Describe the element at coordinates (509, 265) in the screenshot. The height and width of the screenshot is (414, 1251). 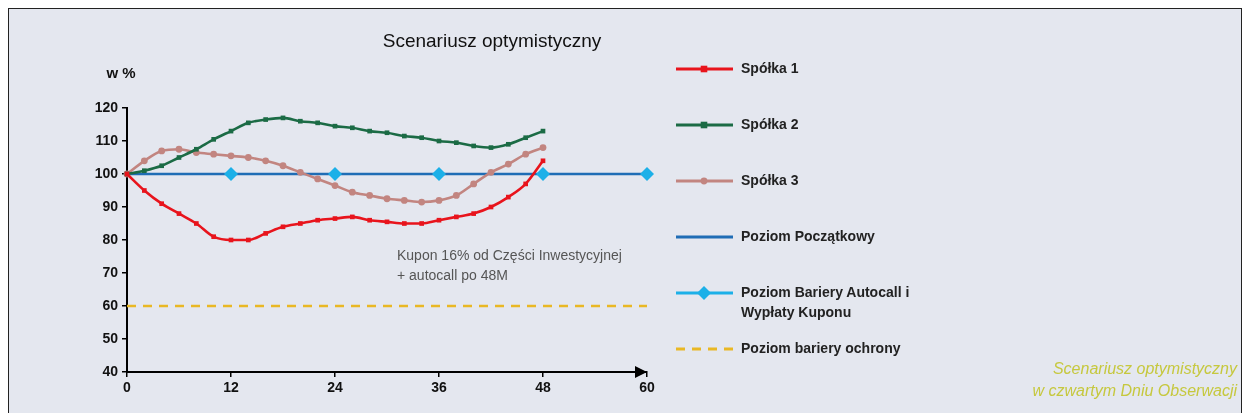
I see `annotation: Kupon 16% od Części Inwestycyjnej + autocall po 48M` at that location.